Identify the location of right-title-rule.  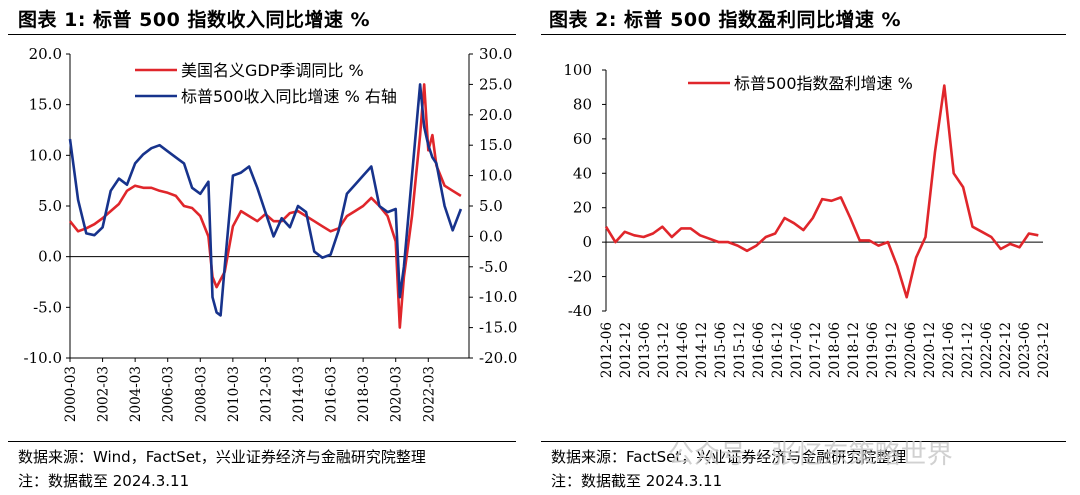
(803, 34).